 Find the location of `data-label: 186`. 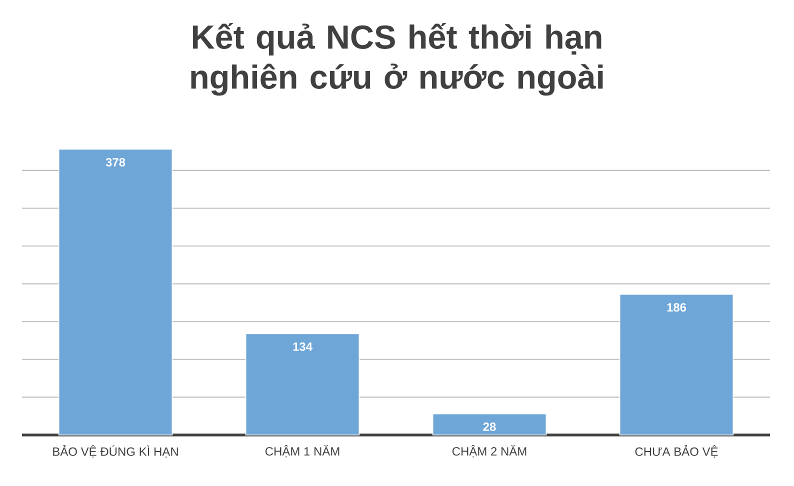

data-label: 186 is located at coordinates (676, 307).